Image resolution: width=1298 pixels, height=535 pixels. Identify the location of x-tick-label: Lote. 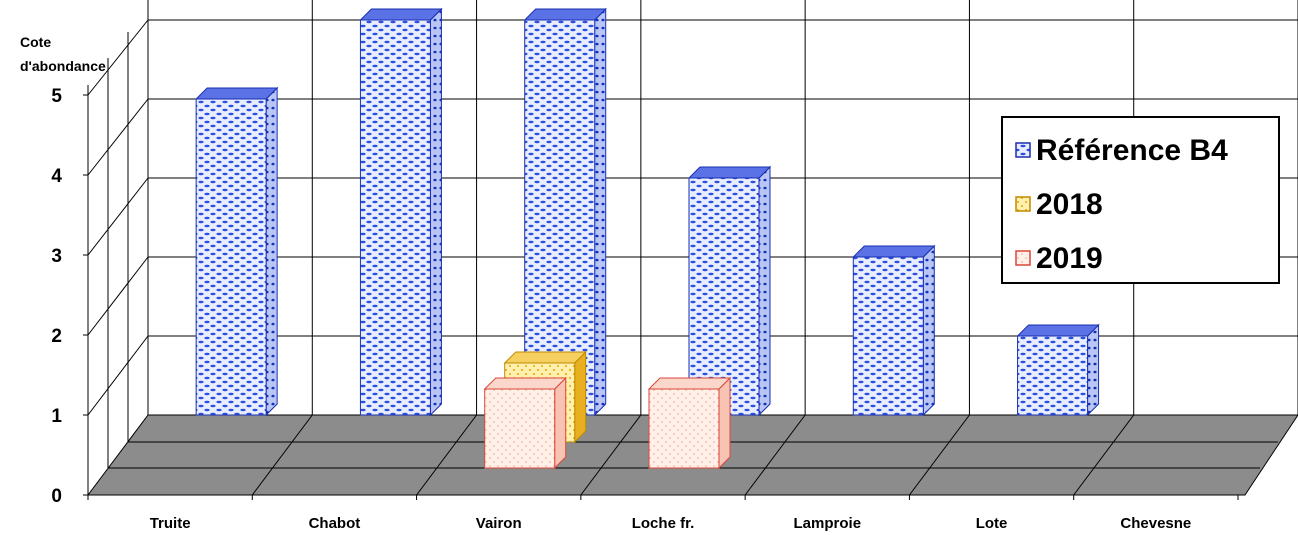
(992, 523).